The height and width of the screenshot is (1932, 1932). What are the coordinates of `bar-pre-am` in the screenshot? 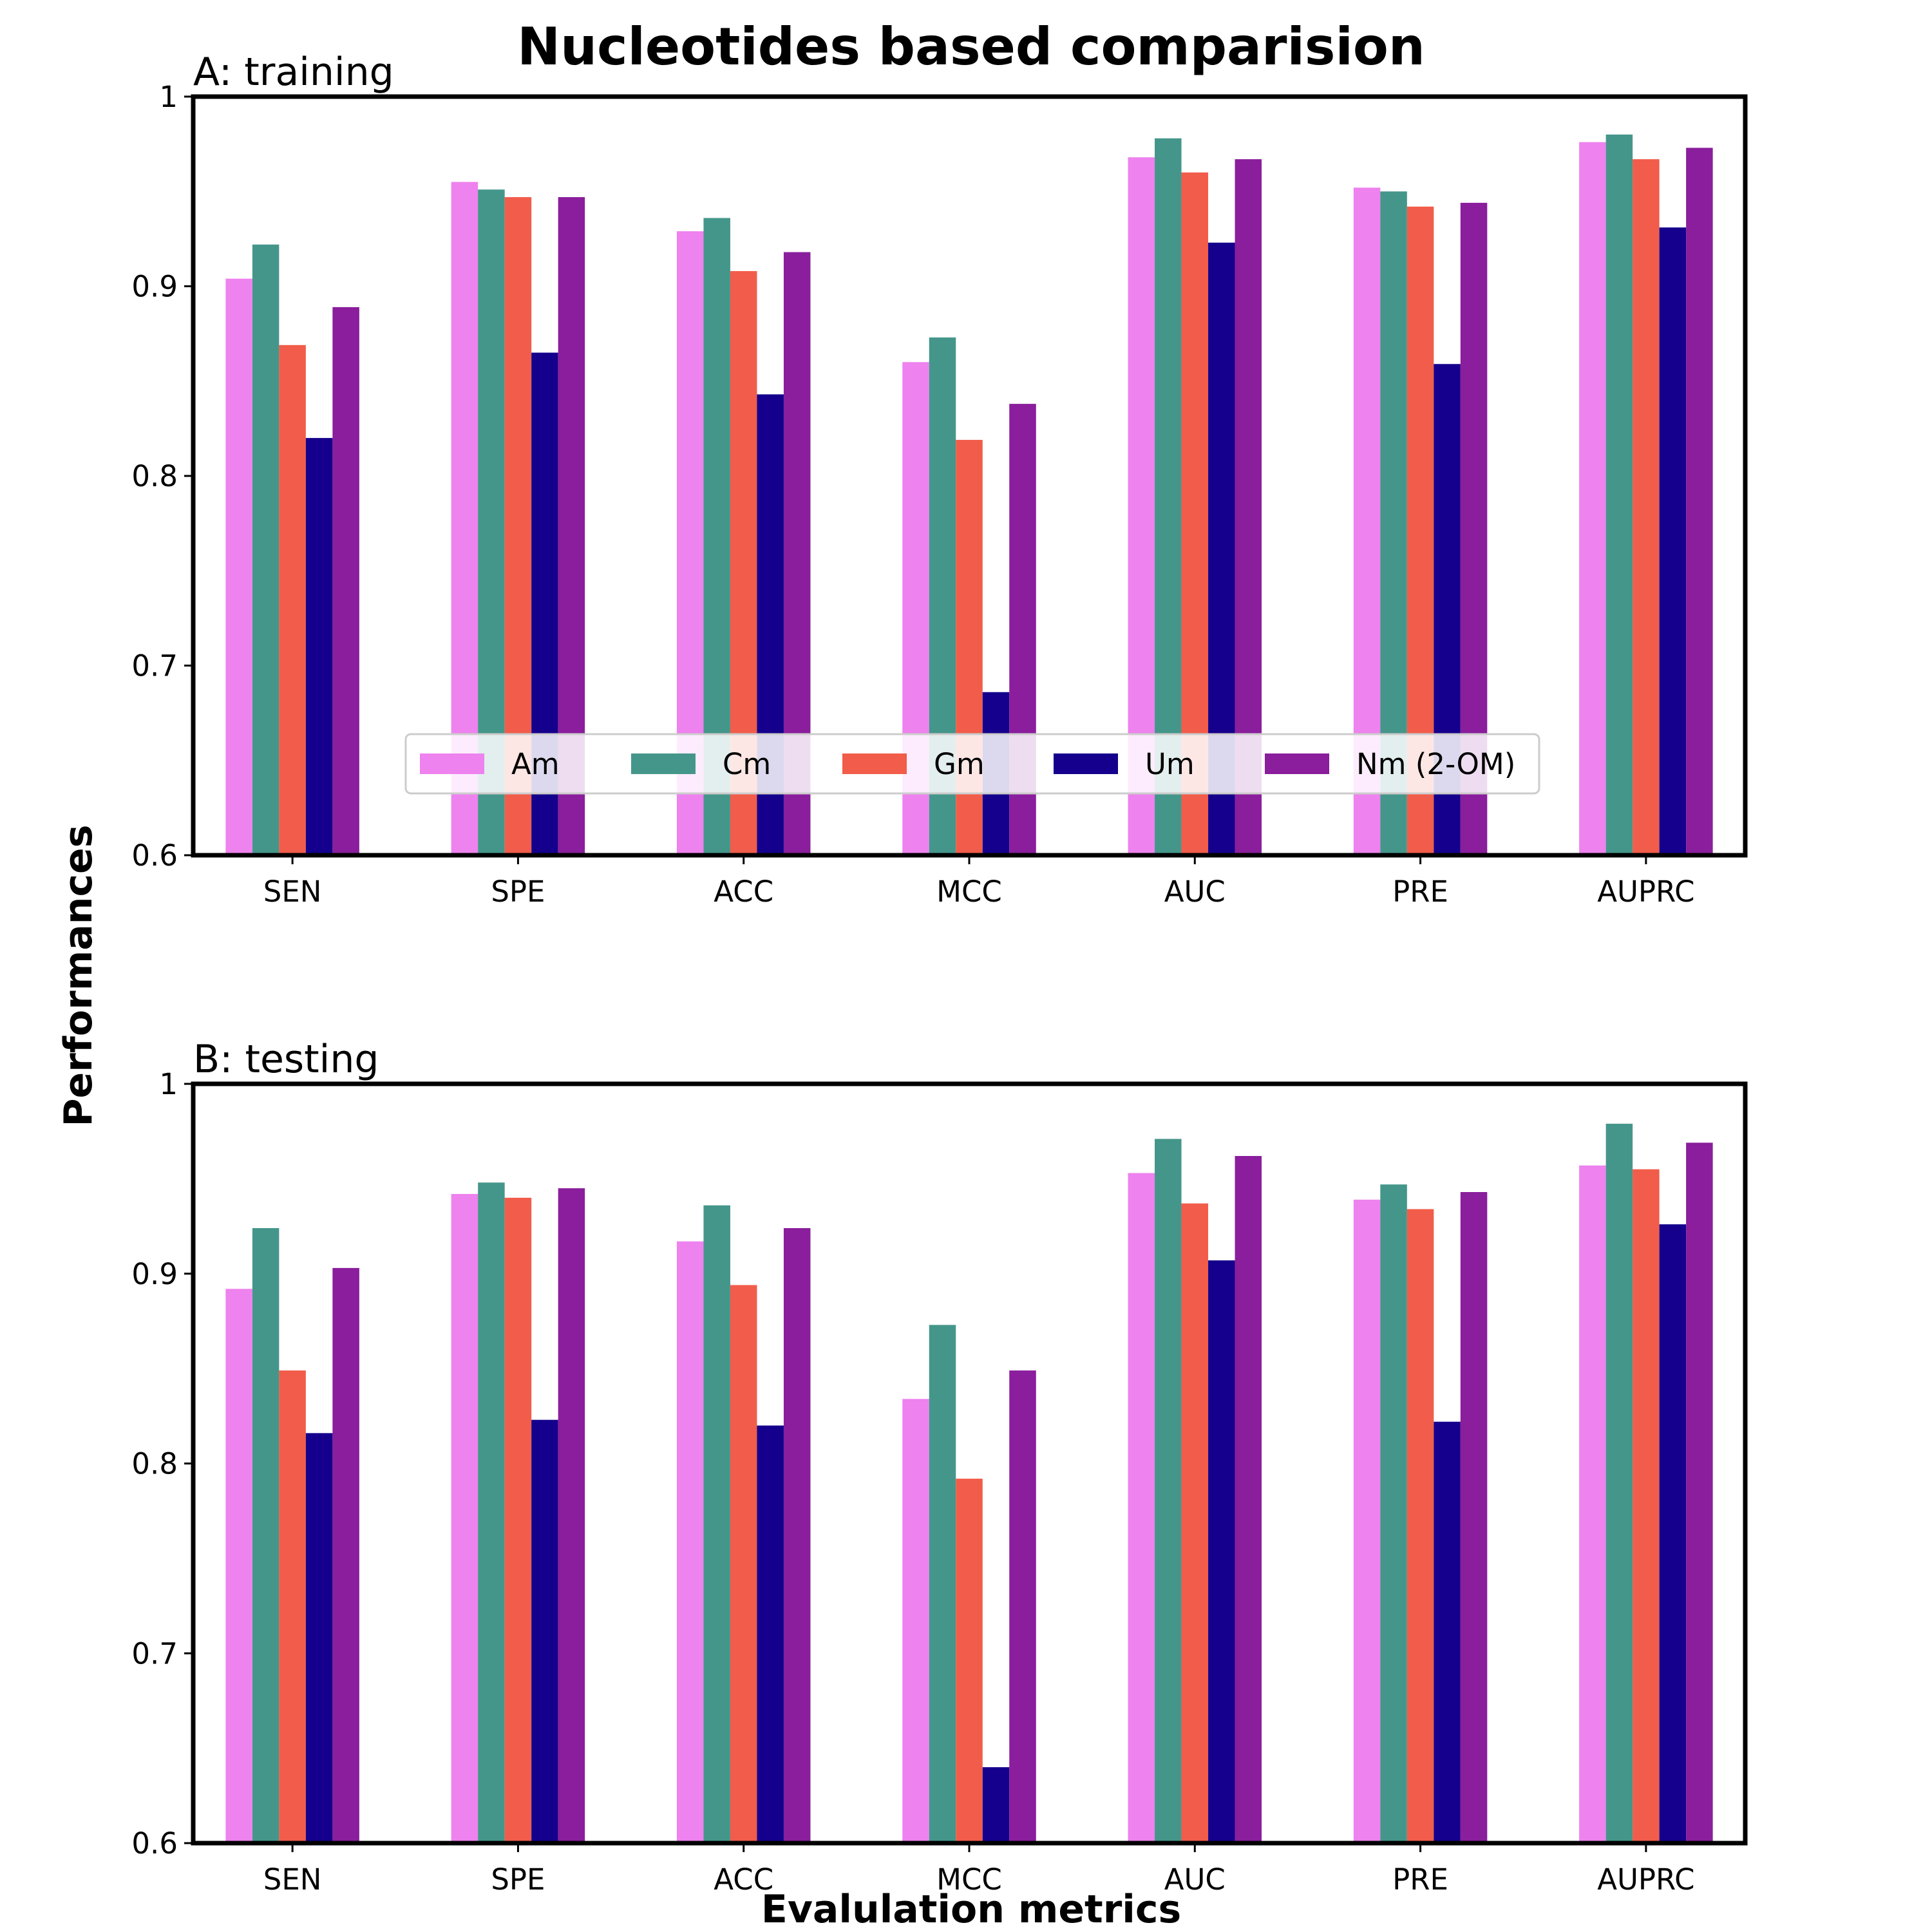 It's located at (1367, 1521).